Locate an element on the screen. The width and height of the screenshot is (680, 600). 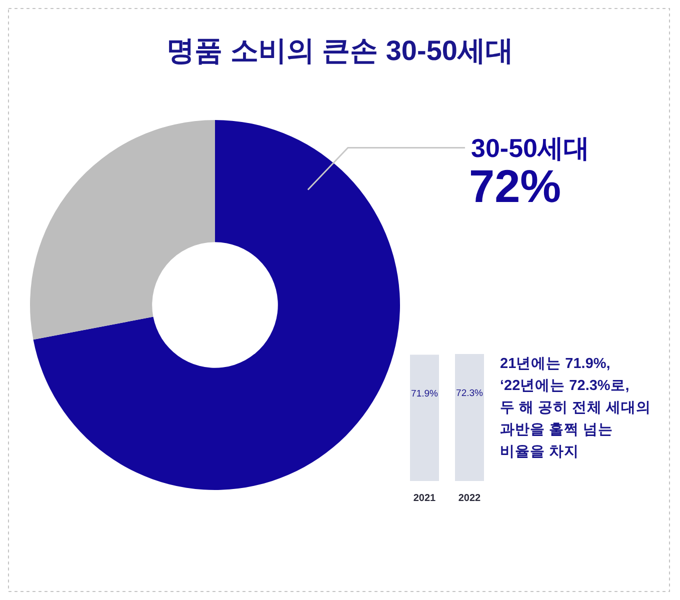
x-tick-label: 2021 is located at coordinates (424, 498).